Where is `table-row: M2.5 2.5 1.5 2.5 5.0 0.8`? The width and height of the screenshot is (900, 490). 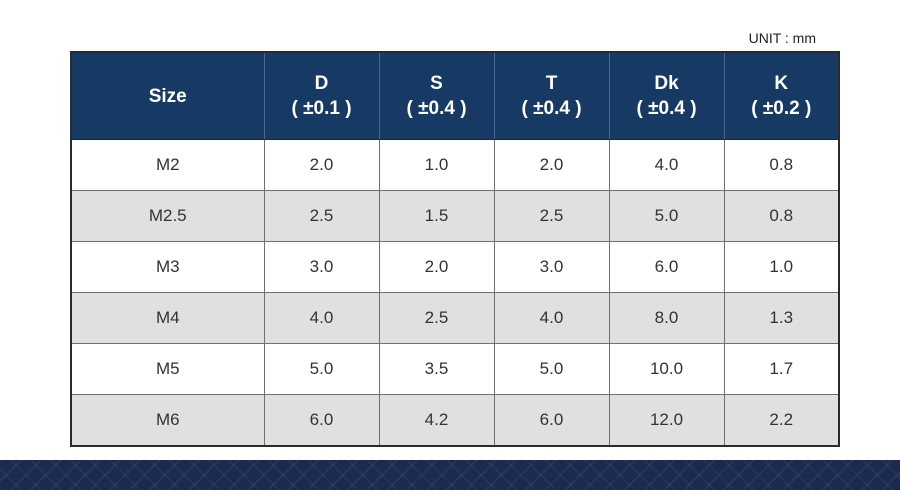
table-row: M2.5 2.5 1.5 2.5 5.0 0.8 is located at coordinates (455, 216).